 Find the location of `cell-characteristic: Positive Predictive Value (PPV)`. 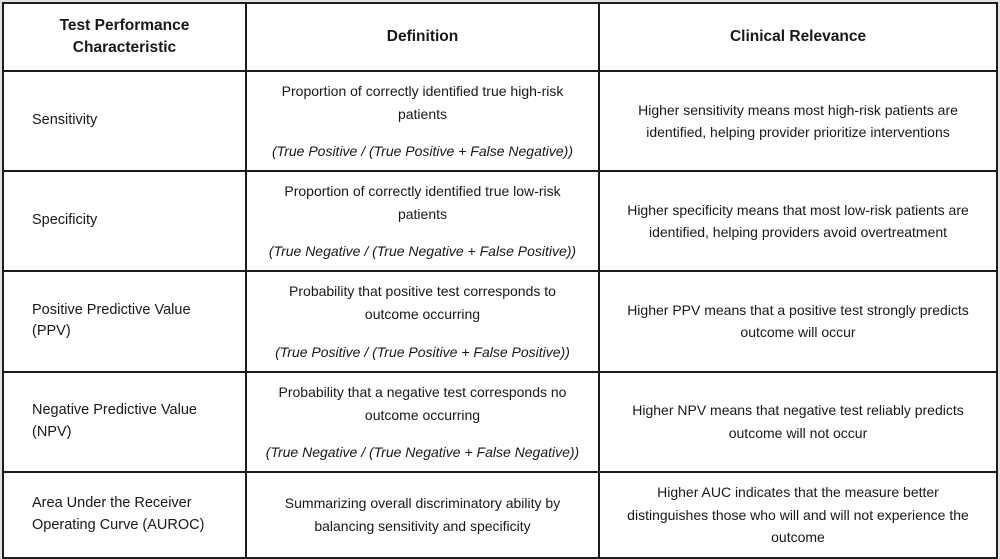

cell-characteristic: Positive Predictive Value (PPV) is located at coordinates (124, 321).